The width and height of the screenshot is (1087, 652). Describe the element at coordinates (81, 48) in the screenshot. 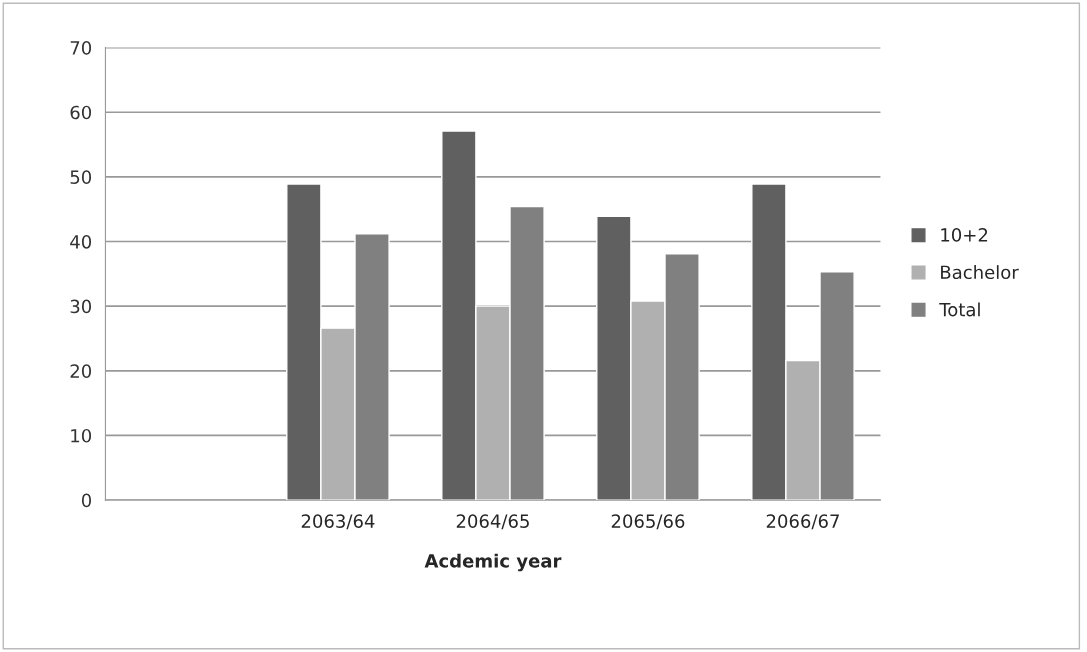

I see `y-tick-label: 70` at that location.